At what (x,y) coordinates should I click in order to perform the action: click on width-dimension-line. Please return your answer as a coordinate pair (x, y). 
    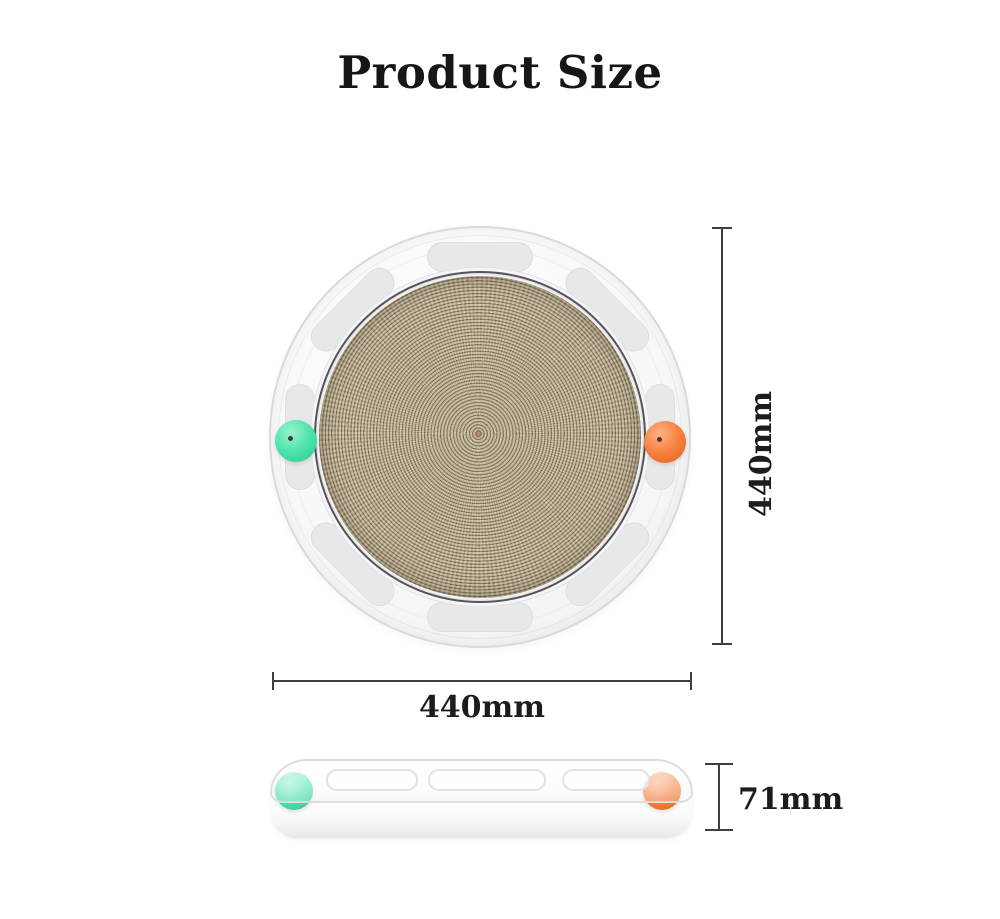
    Looking at the image, I should click on (482, 681).